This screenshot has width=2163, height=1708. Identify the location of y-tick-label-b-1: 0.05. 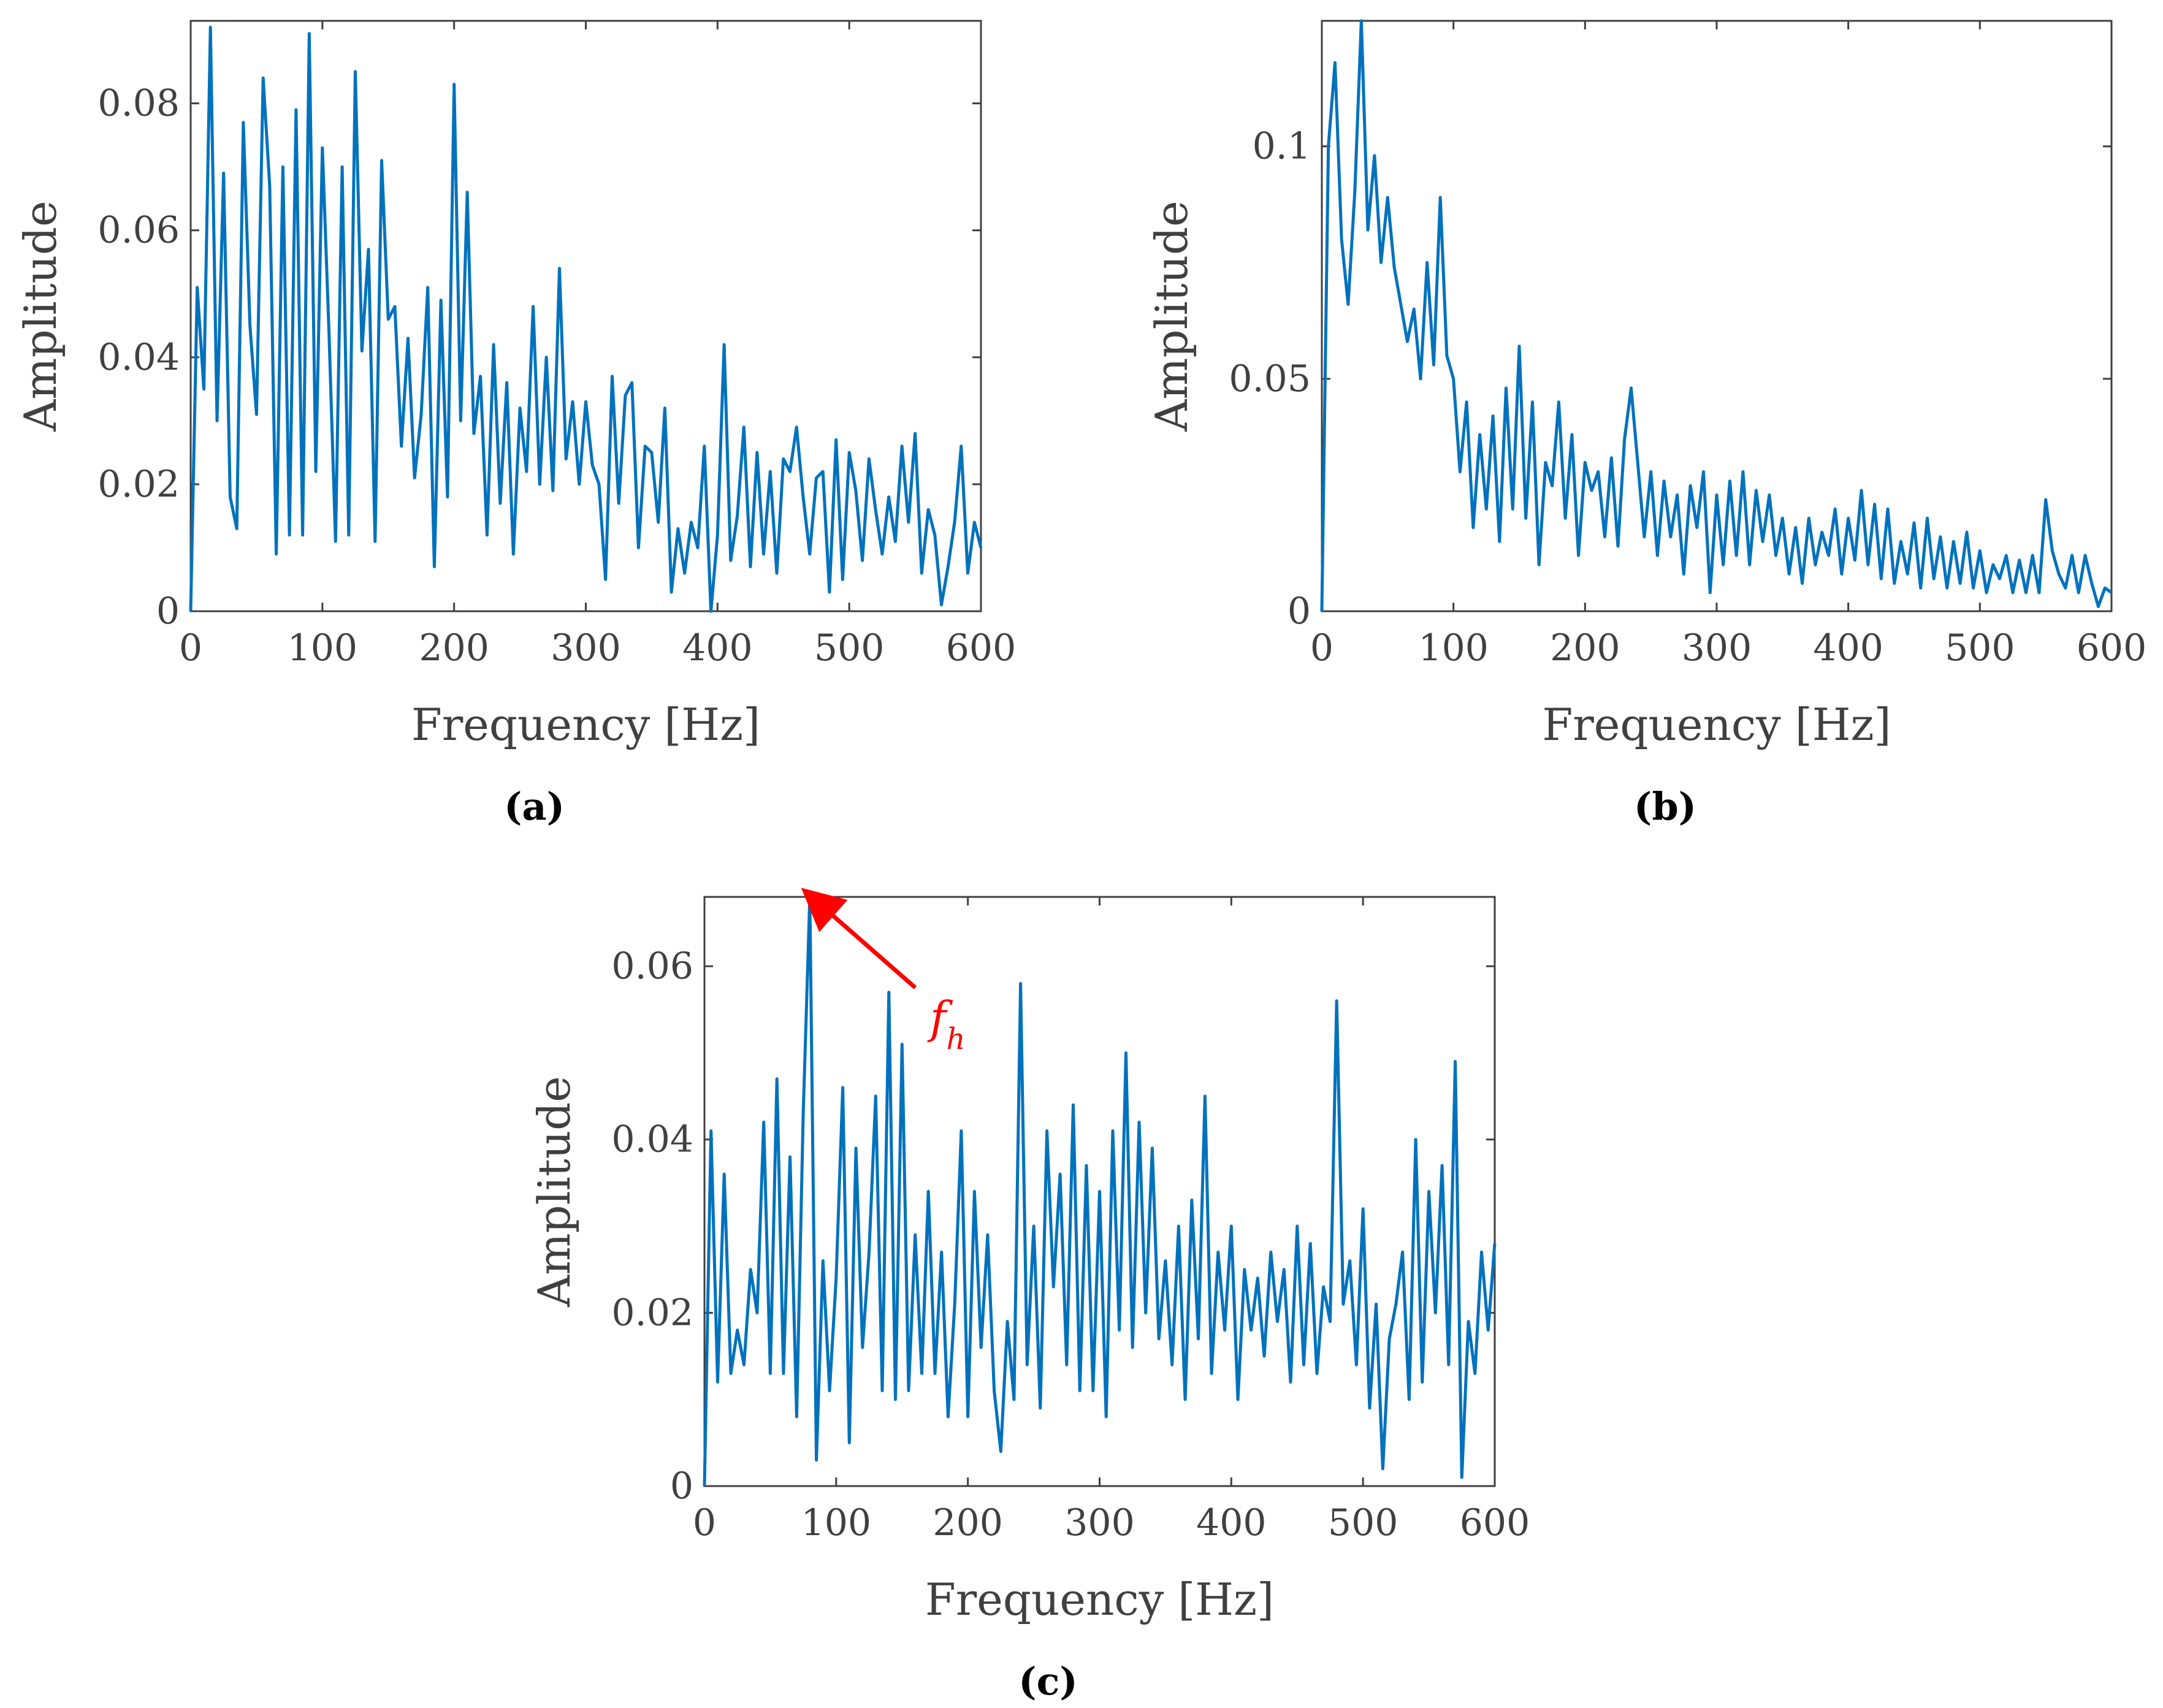
(1270, 378).